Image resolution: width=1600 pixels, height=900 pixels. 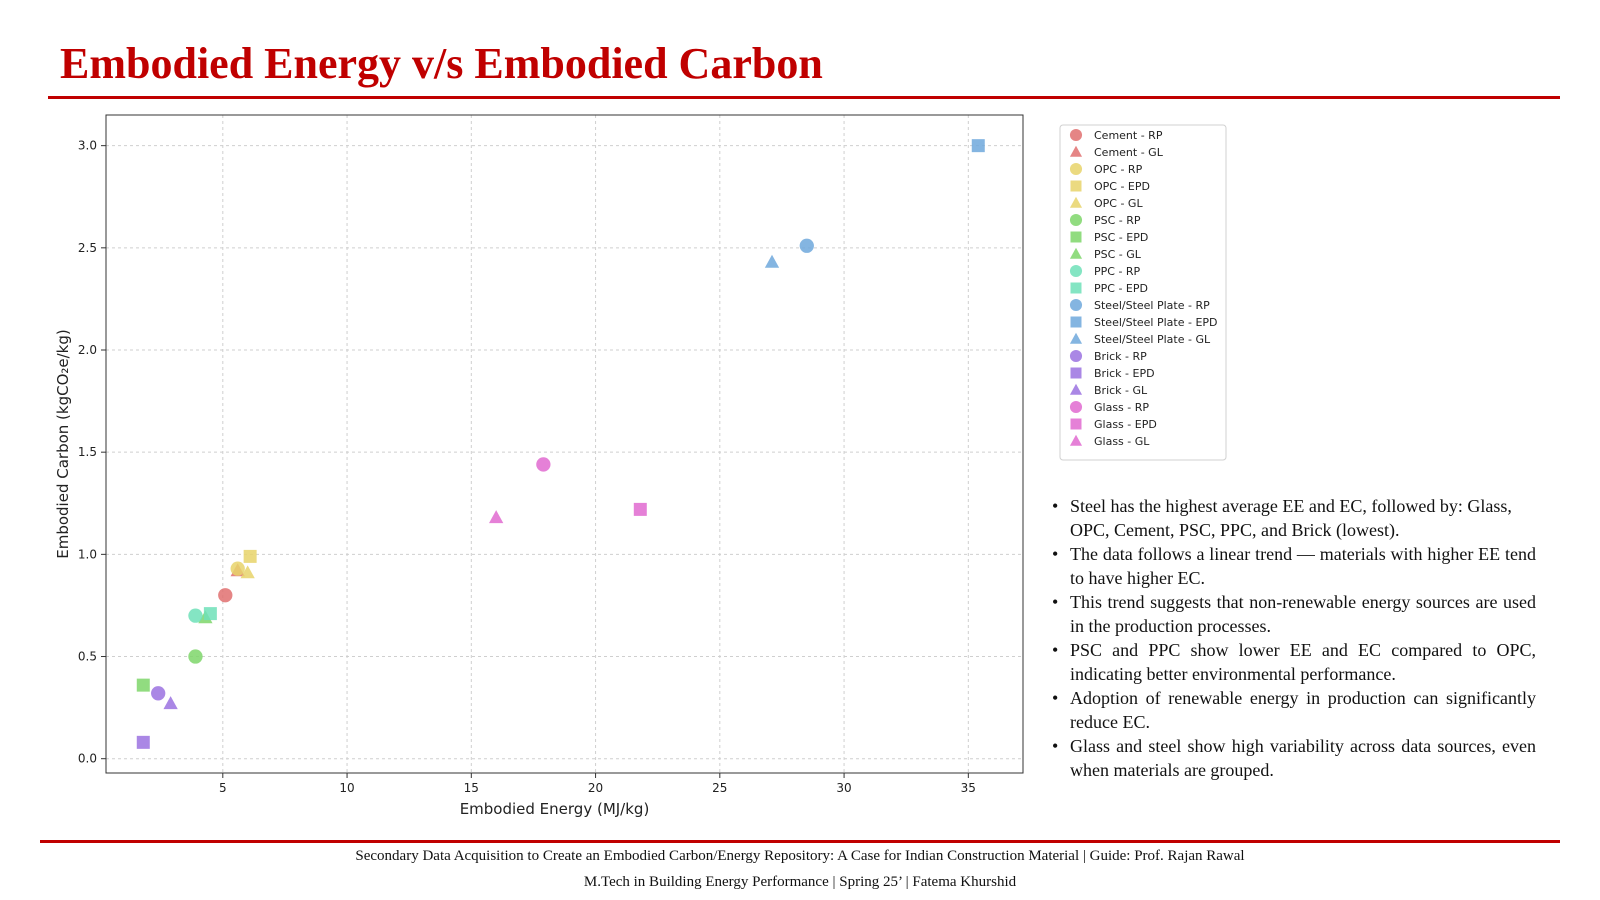 What do you see at coordinates (1152, 339) in the screenshot?
I see `legend-label: Steel/Steel Plate - GL` at bounding box center [1152, 339].